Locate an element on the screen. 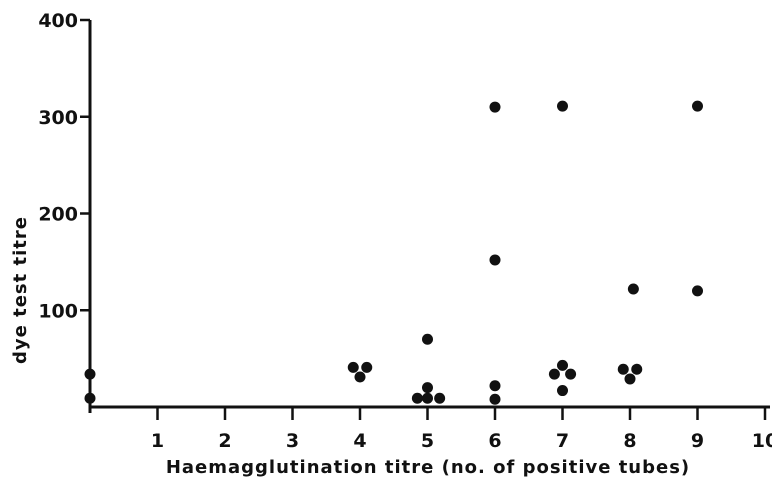  x-tick-label: 10 is located at coordinates (762, 441).